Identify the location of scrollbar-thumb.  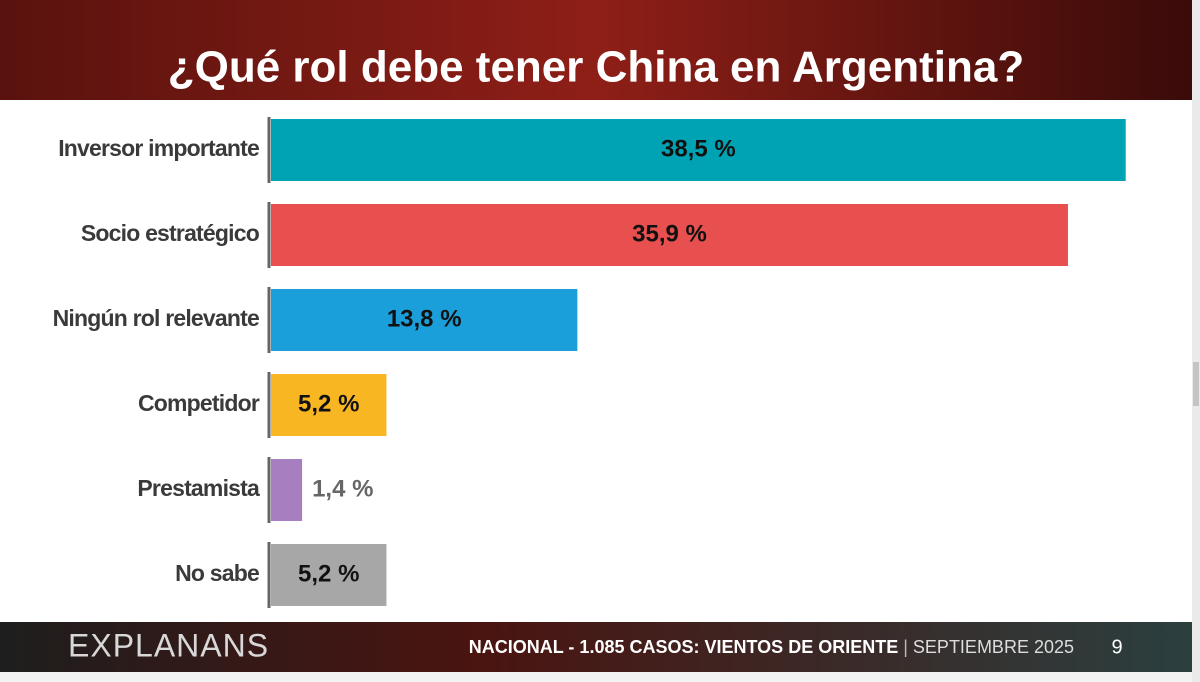
(1196, 384).